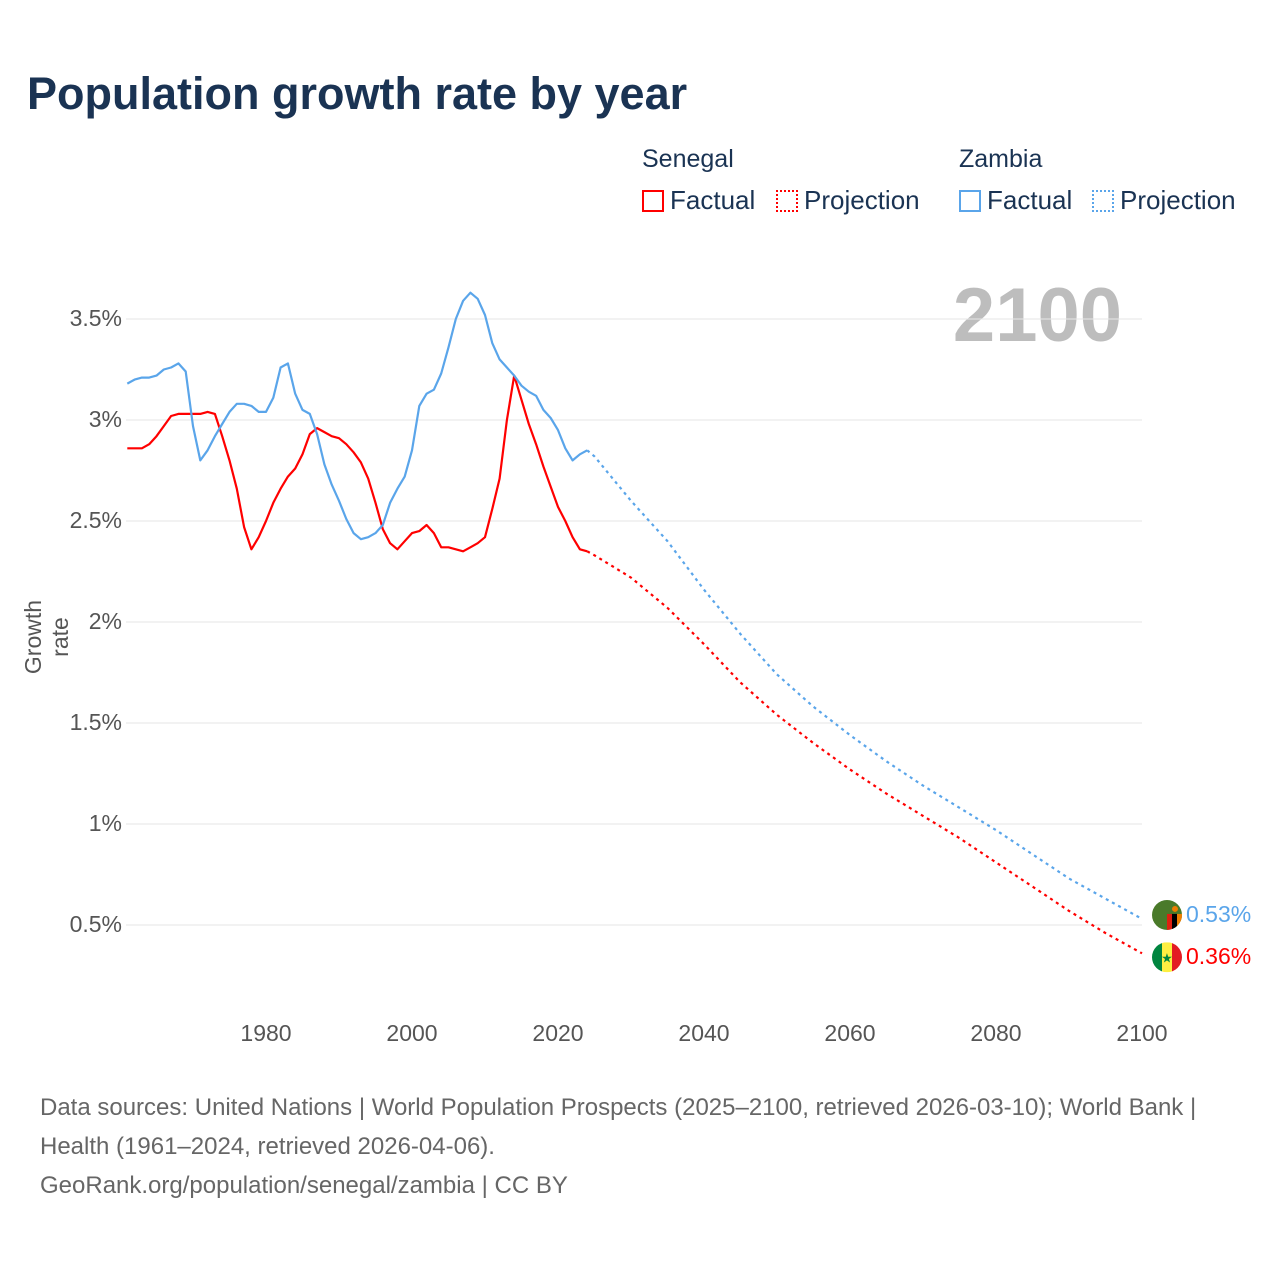  I want to click on legend-senegal-heading: Senegal, so click(688, 159).